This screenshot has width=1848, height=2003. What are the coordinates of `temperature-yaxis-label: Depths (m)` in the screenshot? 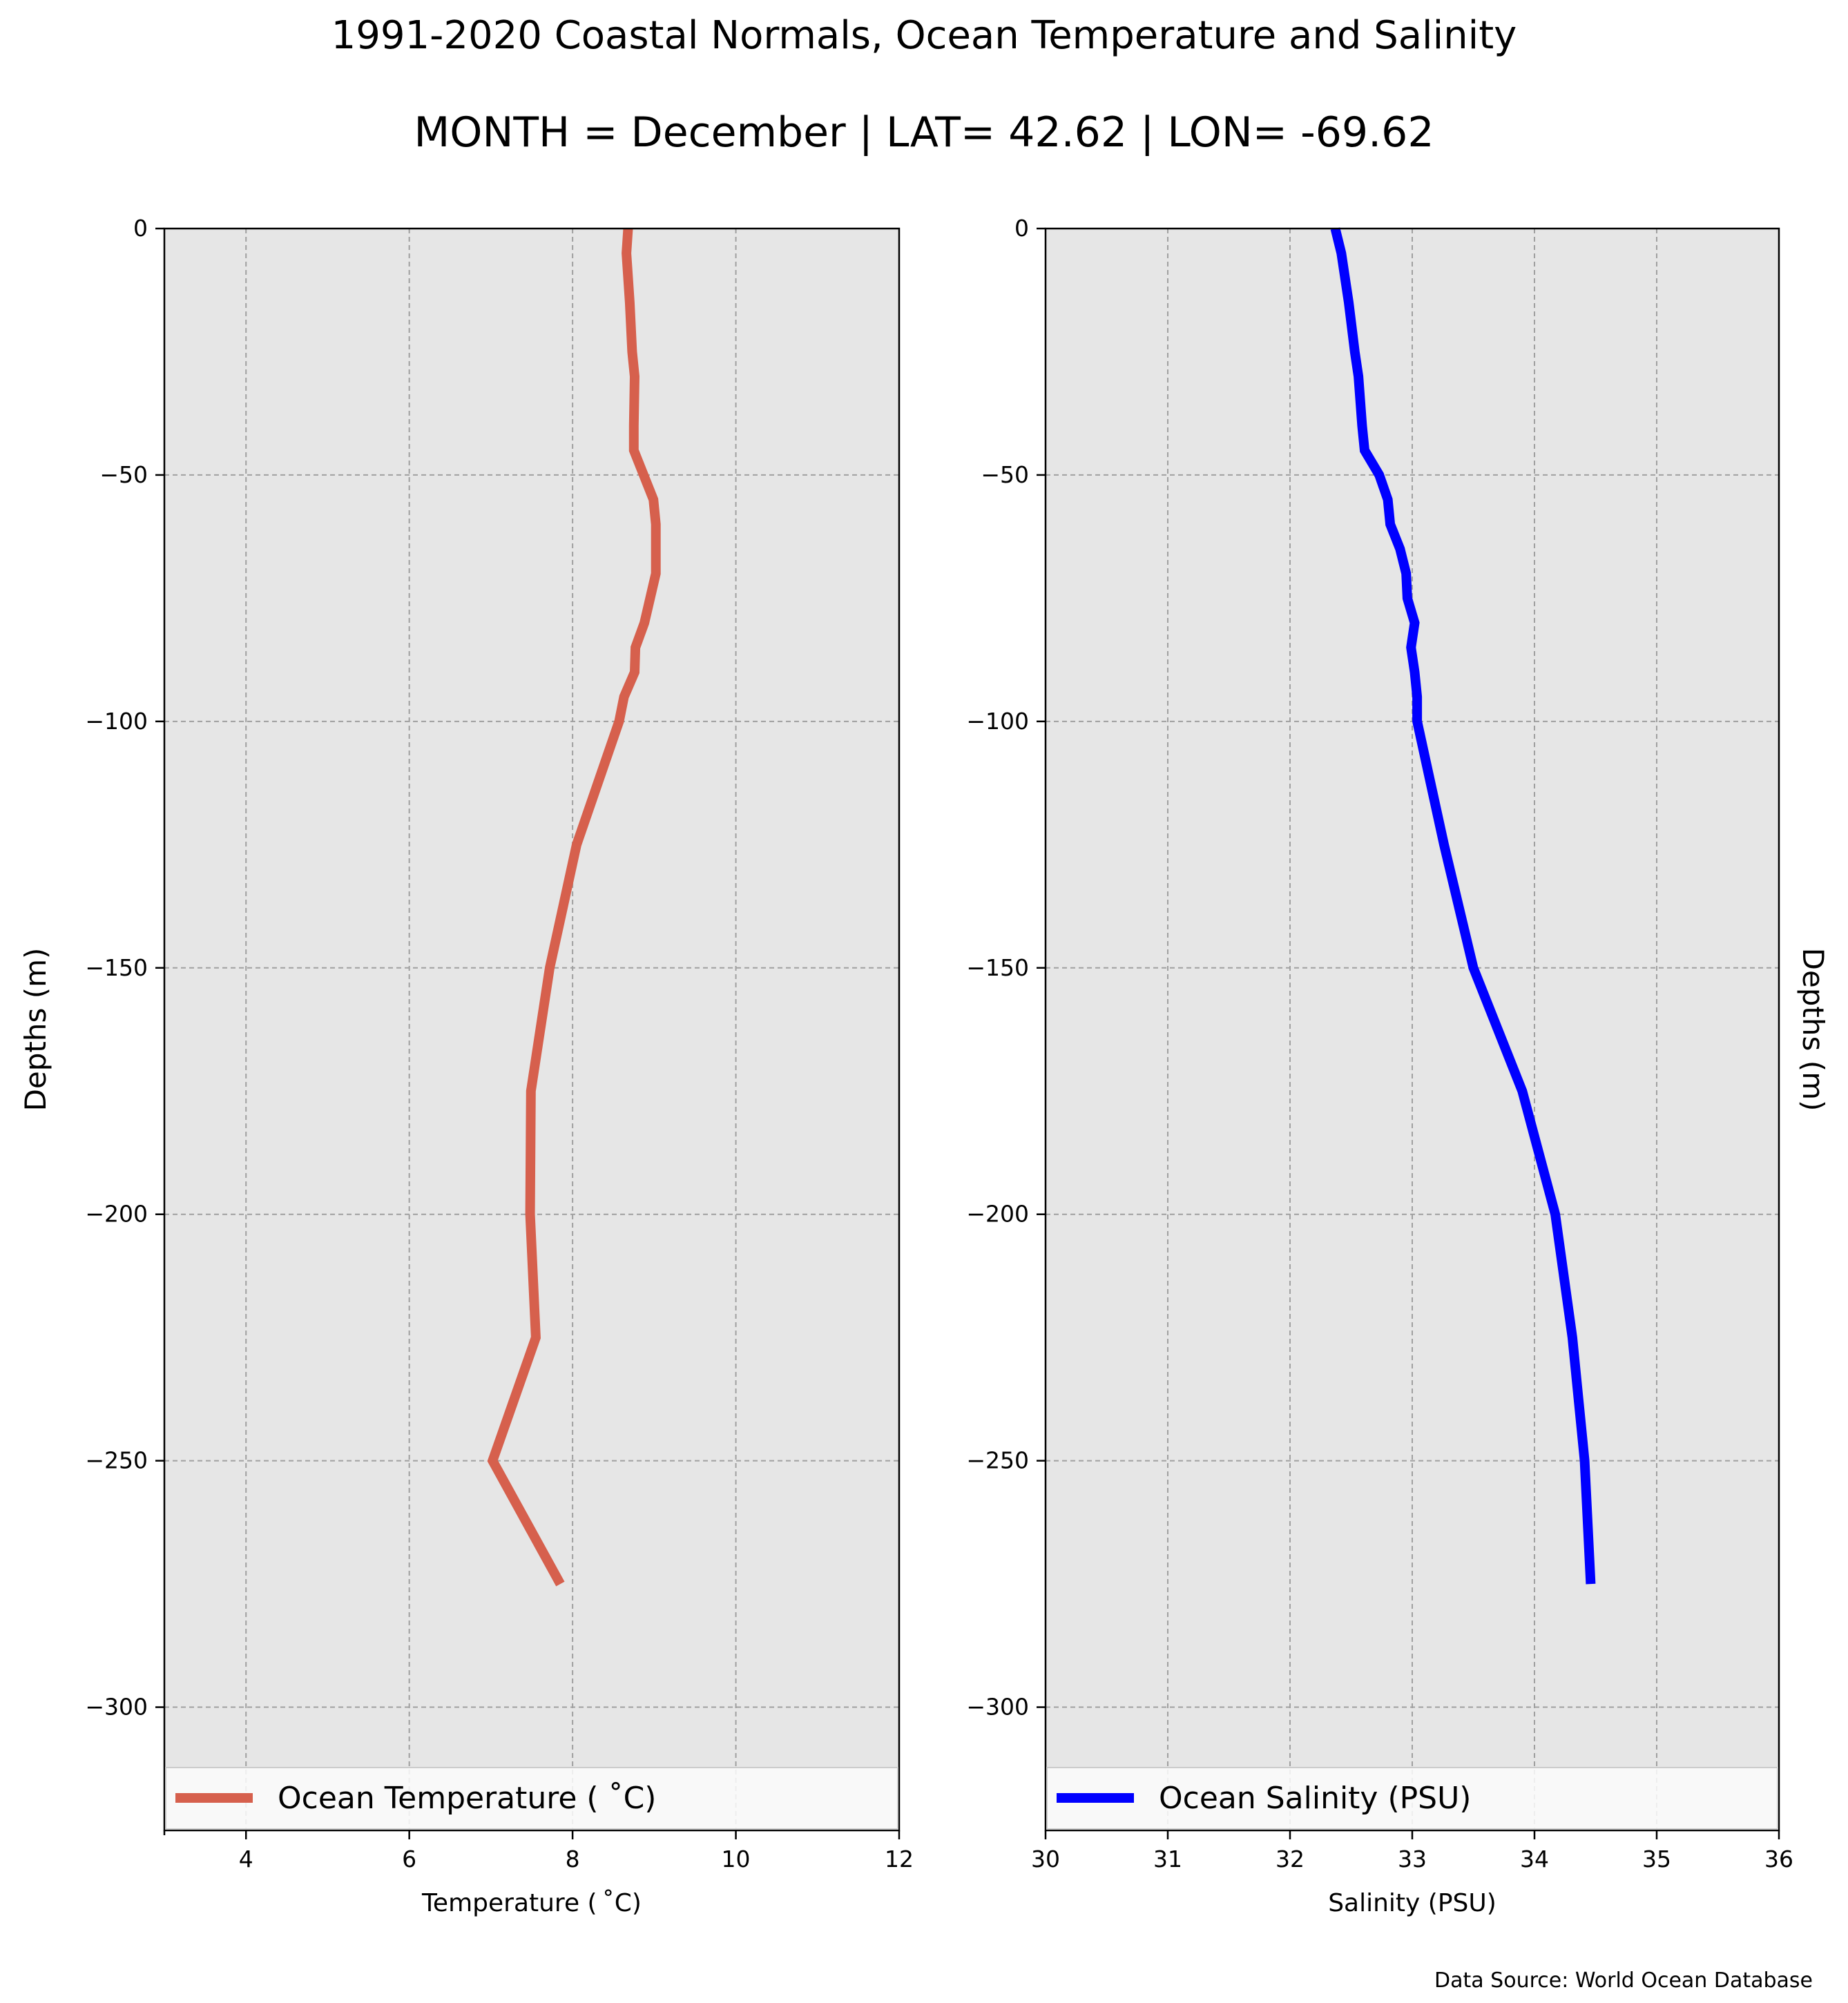 It's located at (35, 1030).